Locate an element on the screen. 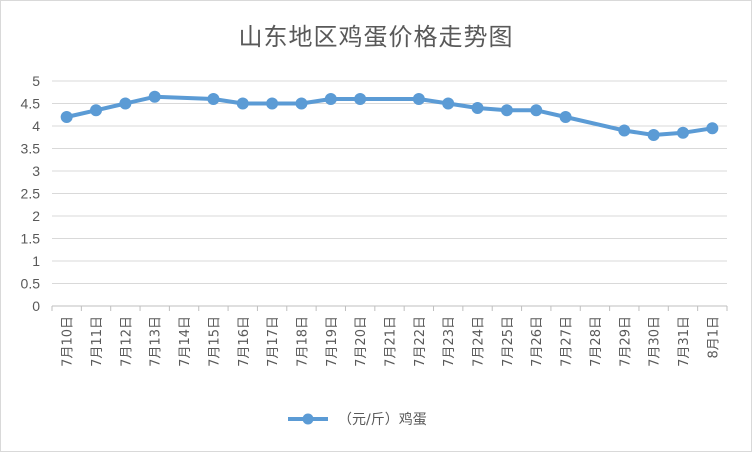 The width and height of the screenshot is (752, 452). chart-title: 山东地区鸡蛋价格走势图 is located at coordinates (376, 37).